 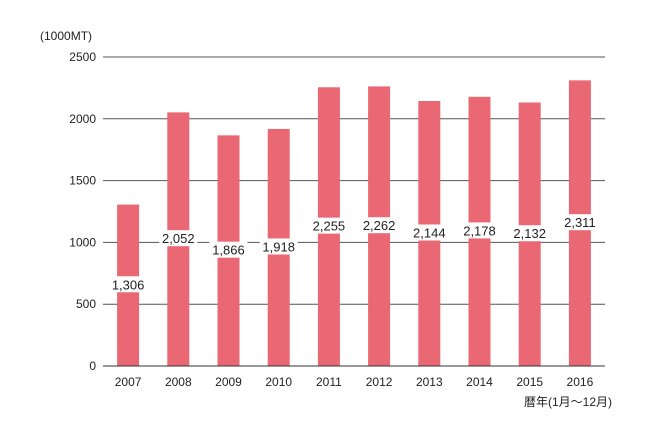 What do you see at coordinates (178, 382) in the screenshot?
I see `x-tick-label: 2008` at bounding box center [178, 382].